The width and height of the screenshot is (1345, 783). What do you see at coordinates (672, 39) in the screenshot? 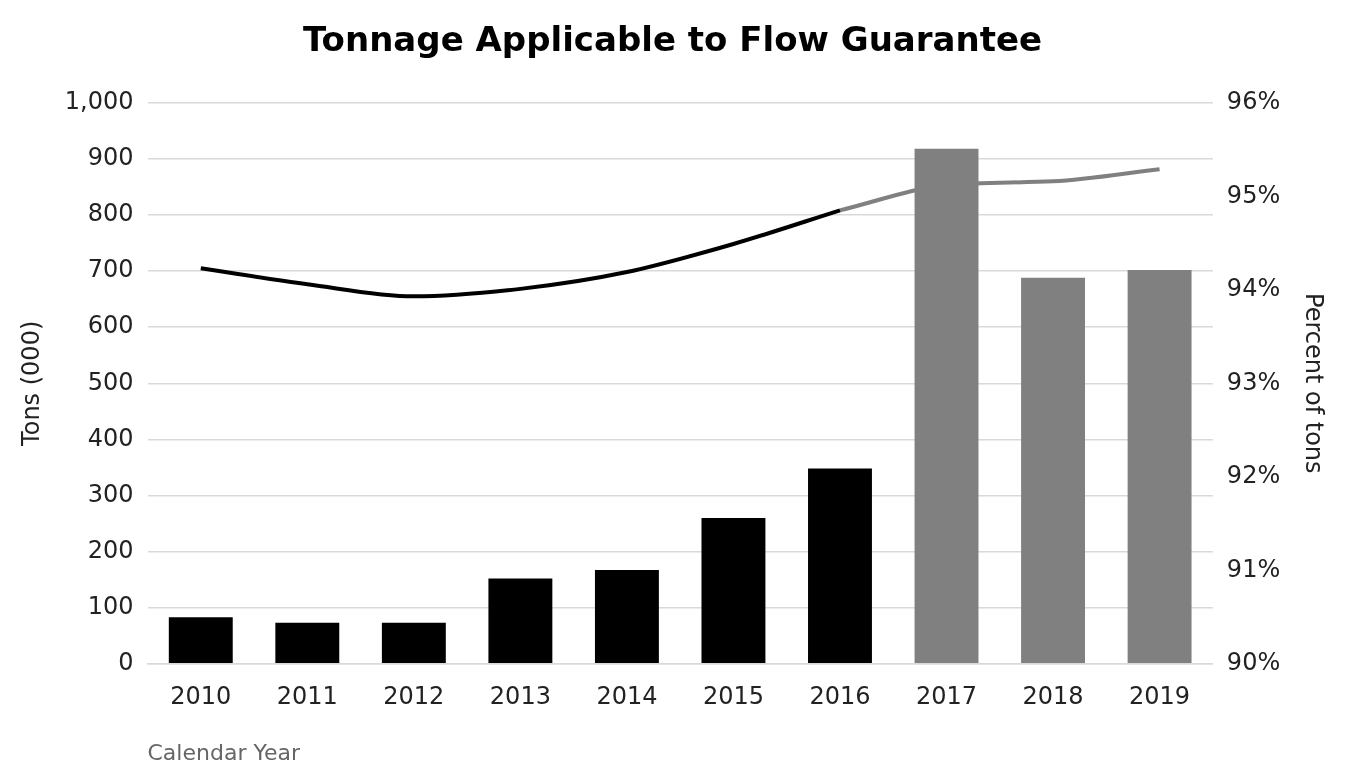
I see `chart-title: Tonnage Applicable to Flow Guarantee` at bounding box center [672, 39].